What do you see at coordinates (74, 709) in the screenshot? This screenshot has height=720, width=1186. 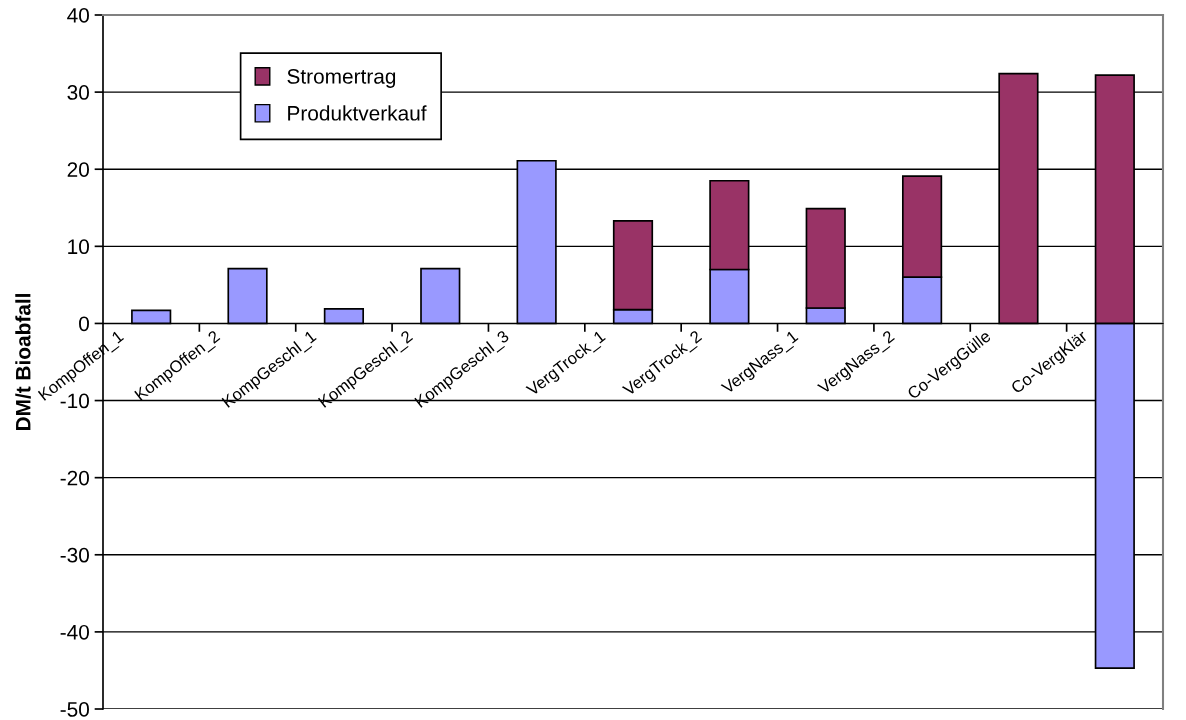 I see `y-tick-label: -50` at bounding box center [74, 709].